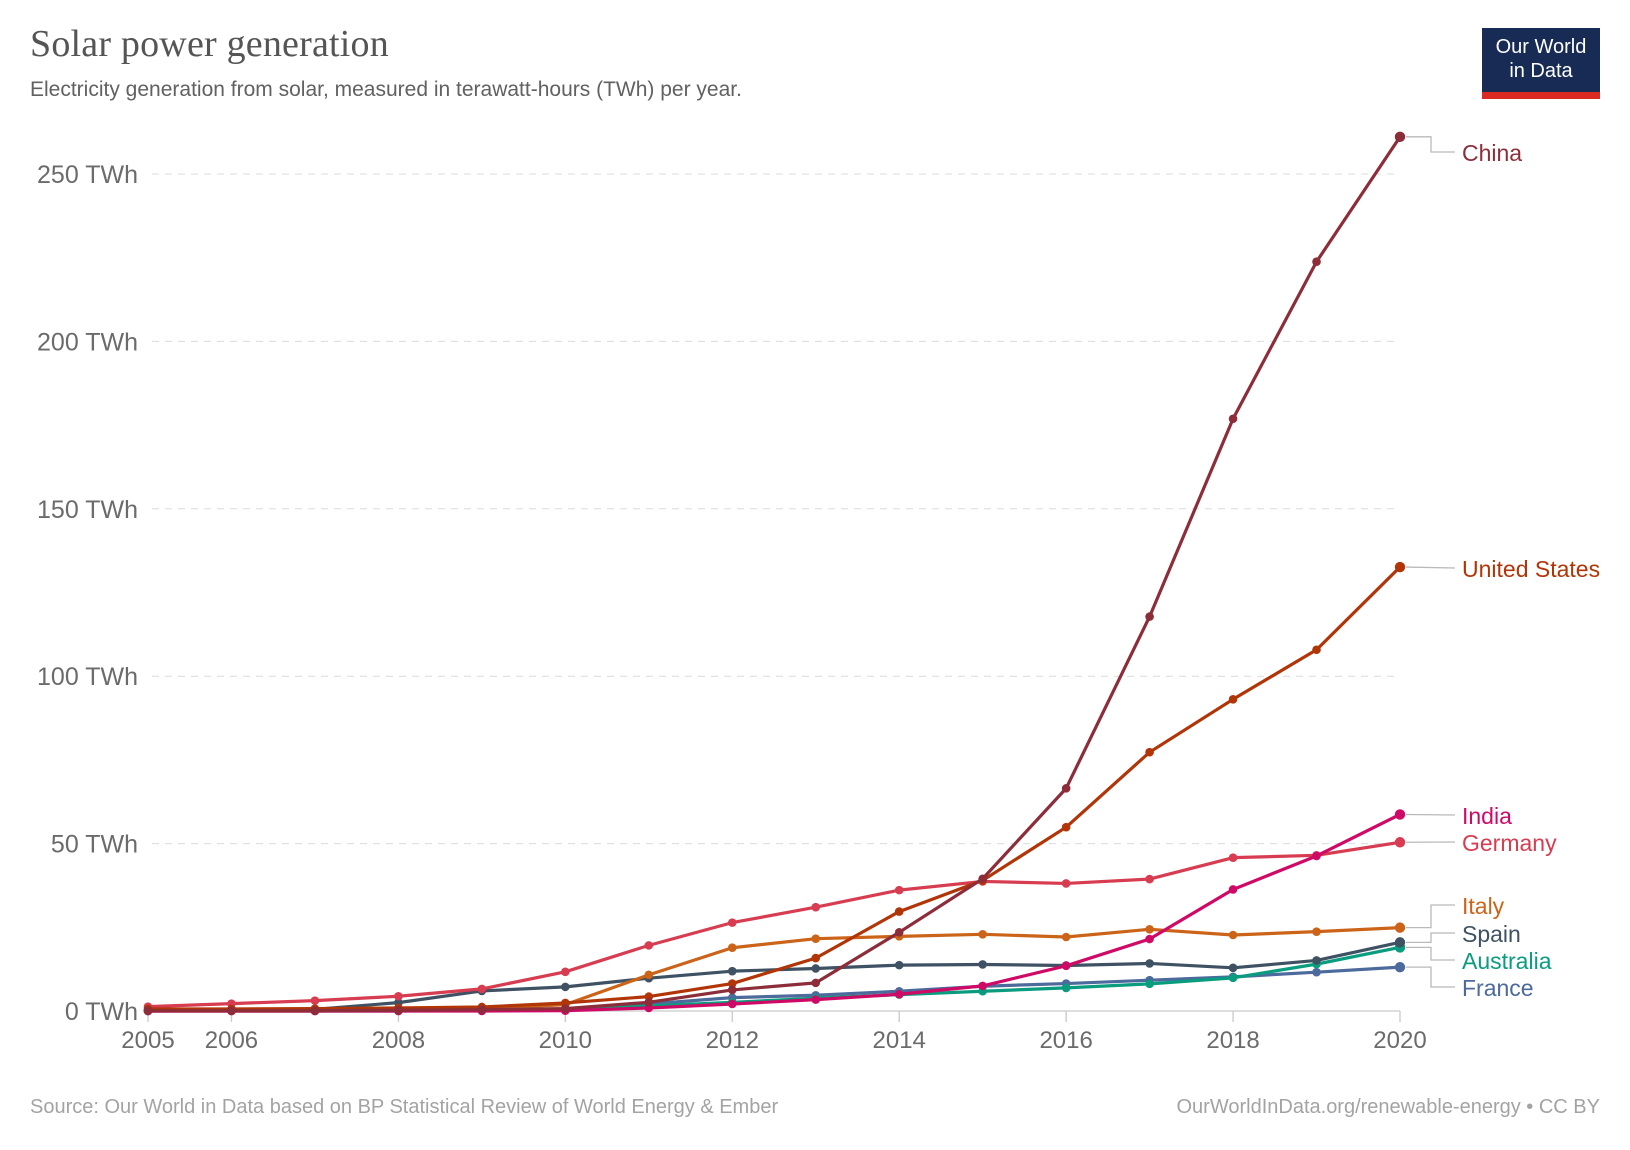 The image size is (1630, 1150). What do you see at coordinates (1233, 419) in the screenshot?
I see `series-dot-china-2018` at bounding box center [1233, 419].